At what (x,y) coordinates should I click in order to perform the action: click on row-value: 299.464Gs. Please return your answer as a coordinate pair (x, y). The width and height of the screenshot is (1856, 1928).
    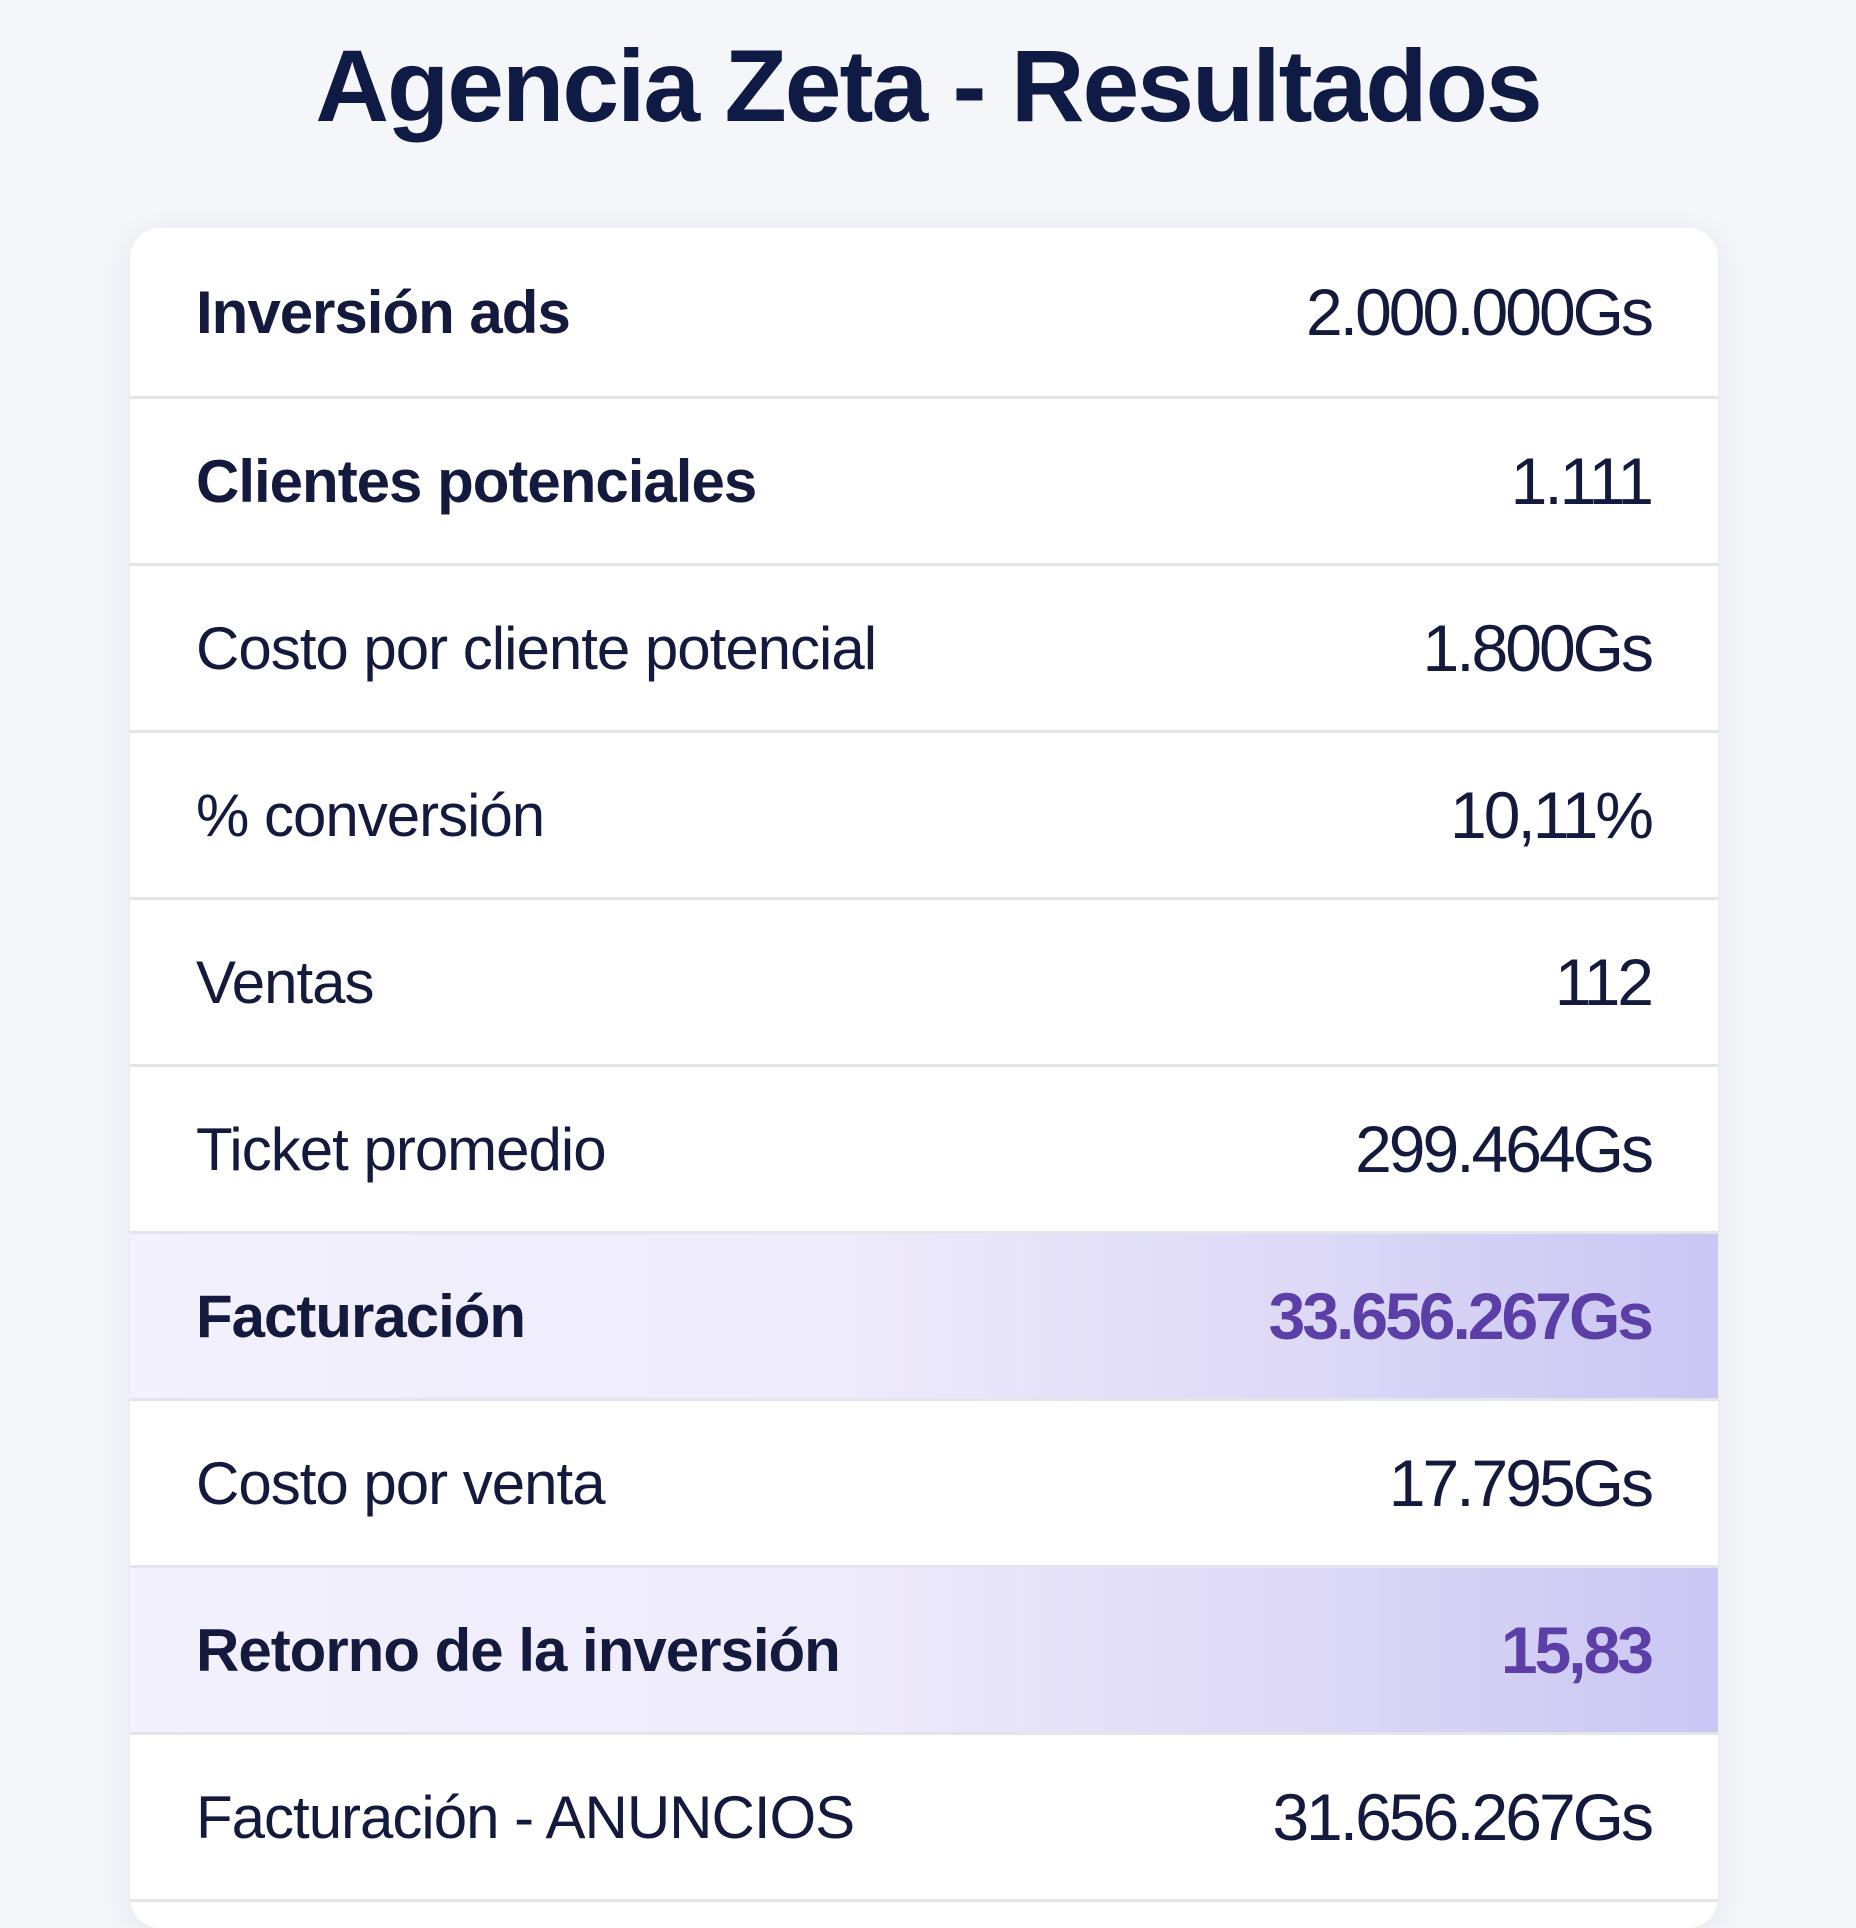
    Looking at the image, I should click on (1504, 1149).